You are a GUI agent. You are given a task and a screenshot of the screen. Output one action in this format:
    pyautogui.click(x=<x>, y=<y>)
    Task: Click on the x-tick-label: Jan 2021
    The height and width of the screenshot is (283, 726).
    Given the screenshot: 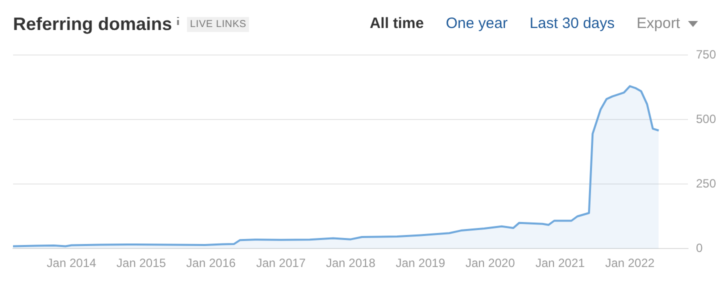 What is the action you would take?
    pyautogui.click(x=560, y=263)
    